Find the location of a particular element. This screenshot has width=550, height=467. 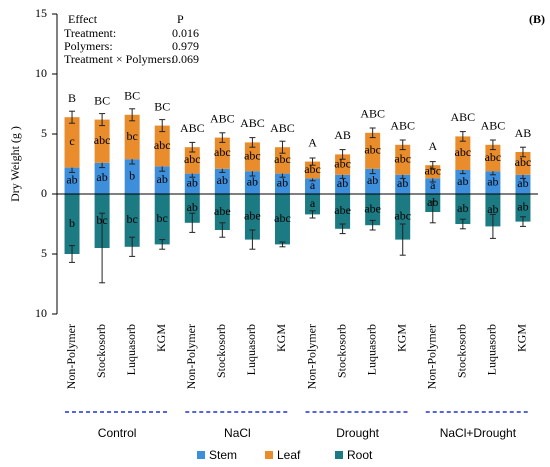

annotation-text: 0.069 is located at coordinates (185, 59).